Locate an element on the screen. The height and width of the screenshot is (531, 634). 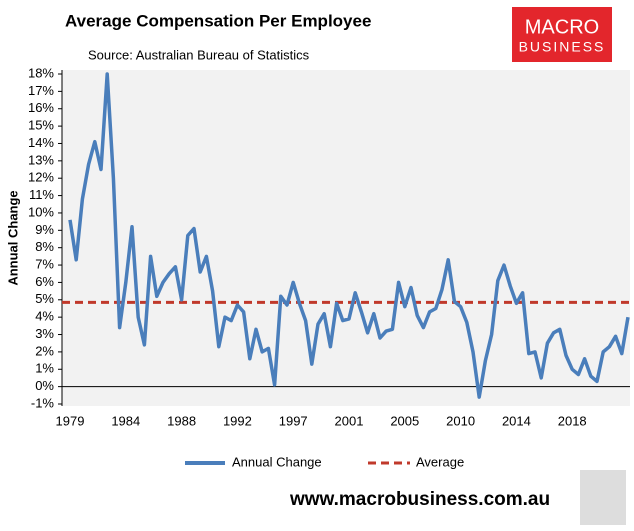
chart-title: Average Compensation Per Employee is located at coordinates (218, 20).